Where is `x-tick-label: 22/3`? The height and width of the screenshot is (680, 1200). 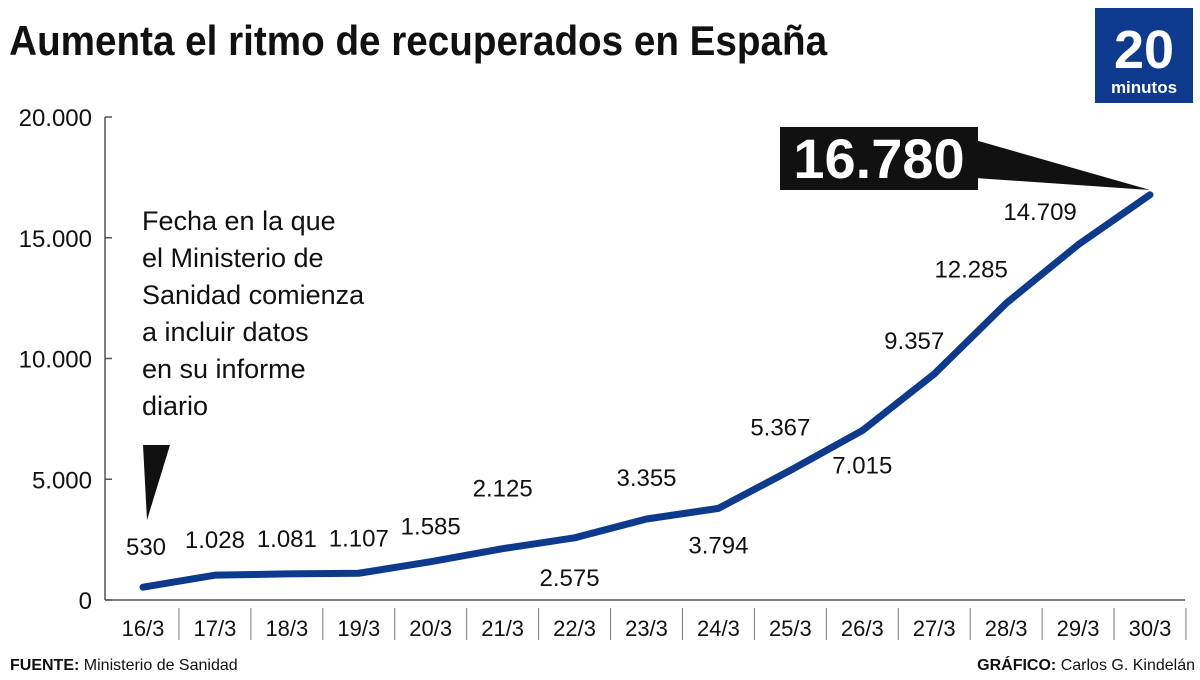
x-tick-label: 22/3 is located at coordinates (574, 628).